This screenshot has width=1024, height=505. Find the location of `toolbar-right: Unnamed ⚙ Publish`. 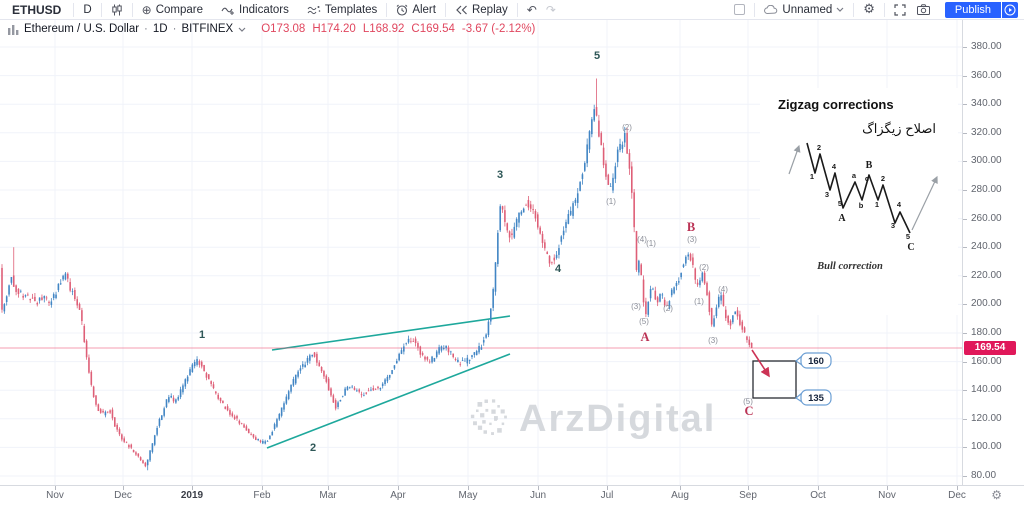

toolbar-right: Unnamed ⚙ Publish is located at coordinates (874, 9).